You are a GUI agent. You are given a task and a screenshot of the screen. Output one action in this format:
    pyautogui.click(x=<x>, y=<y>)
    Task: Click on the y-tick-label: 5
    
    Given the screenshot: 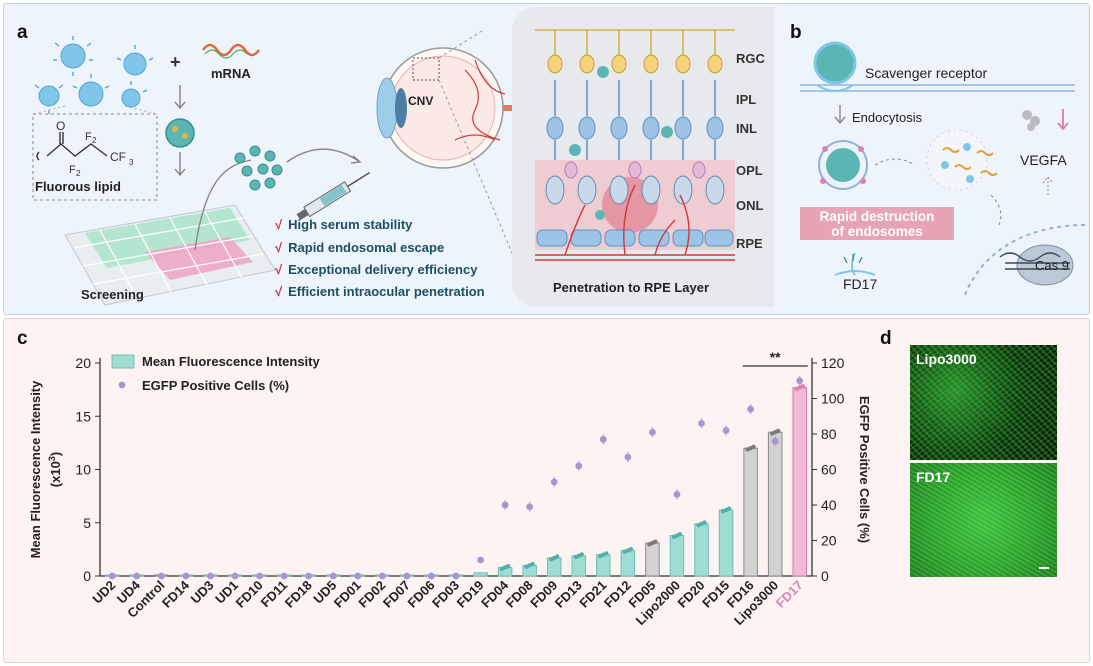 What is the action you would take?
    pyautogui.click(x=87, y=523)
    